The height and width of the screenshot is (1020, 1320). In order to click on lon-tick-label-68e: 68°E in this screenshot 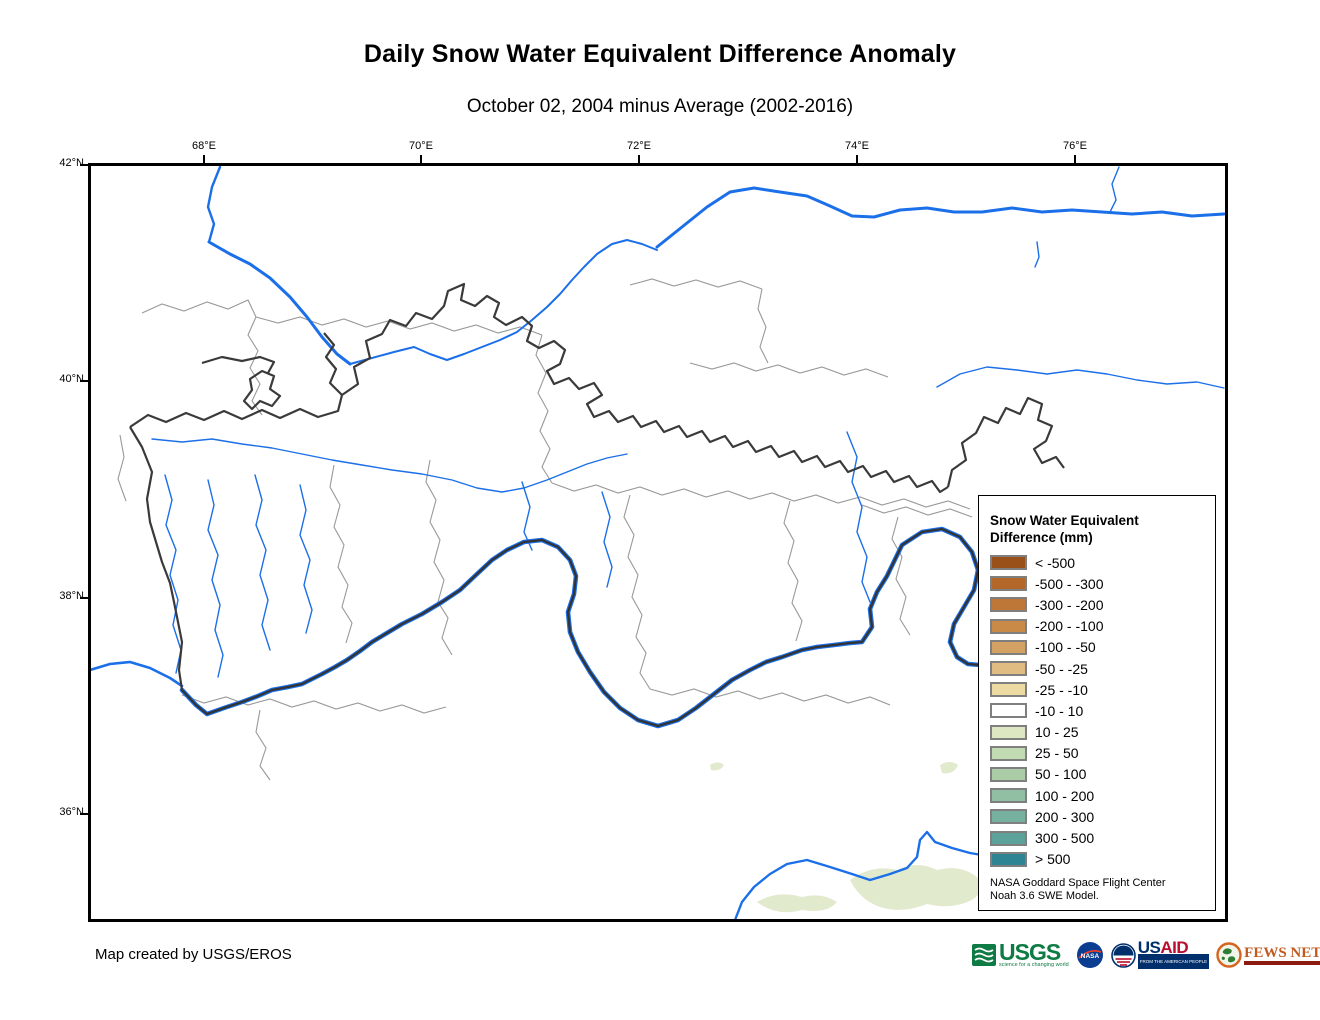, I will do `click(204, 146)`.